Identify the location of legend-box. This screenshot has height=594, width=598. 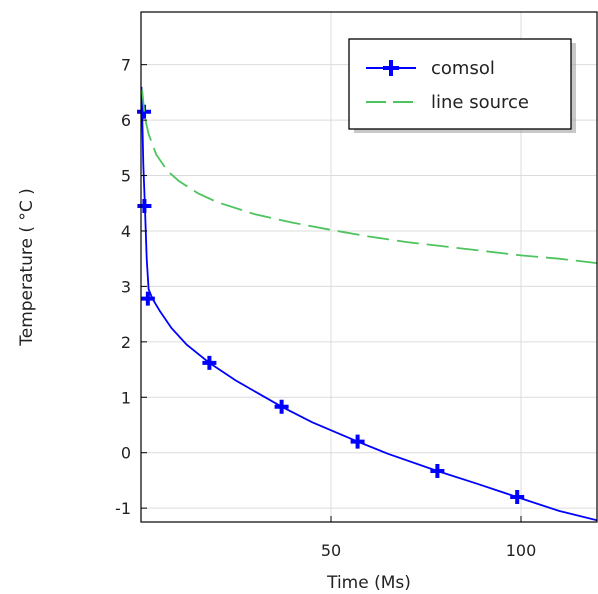
(460, 84).